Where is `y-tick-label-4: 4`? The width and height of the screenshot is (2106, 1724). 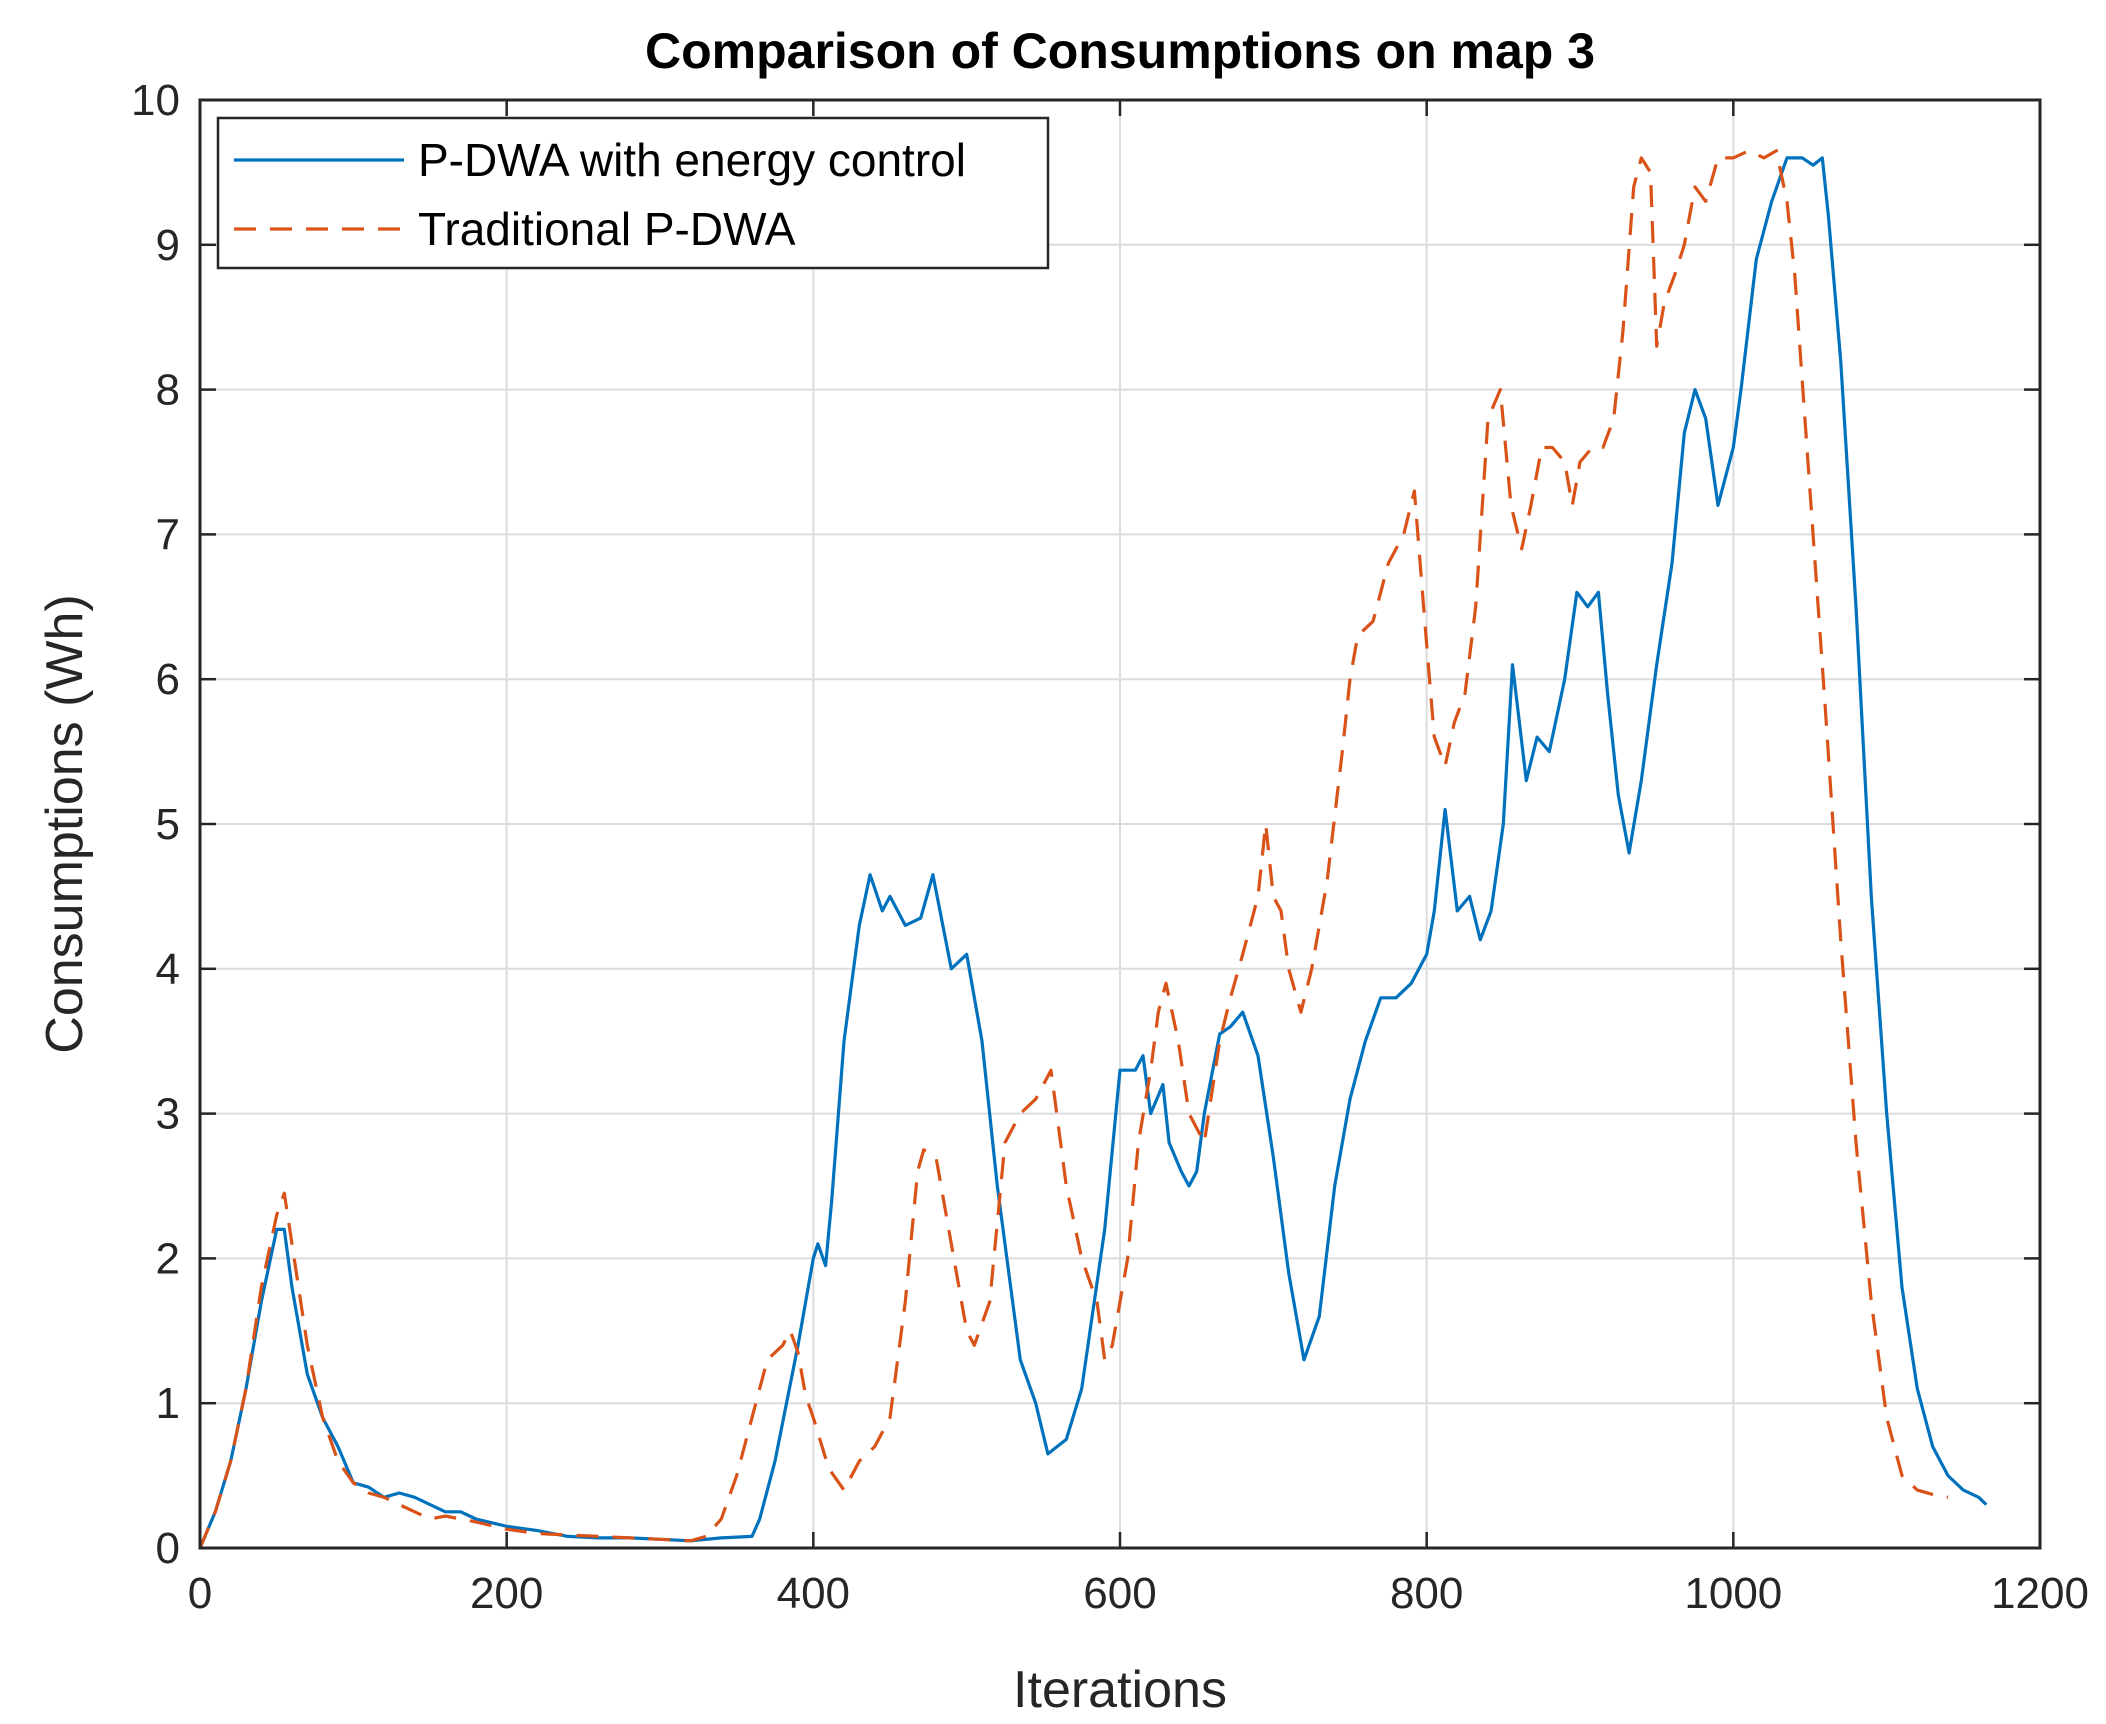
y-tick-label-4: 4 is located at coordinates (168, 969).